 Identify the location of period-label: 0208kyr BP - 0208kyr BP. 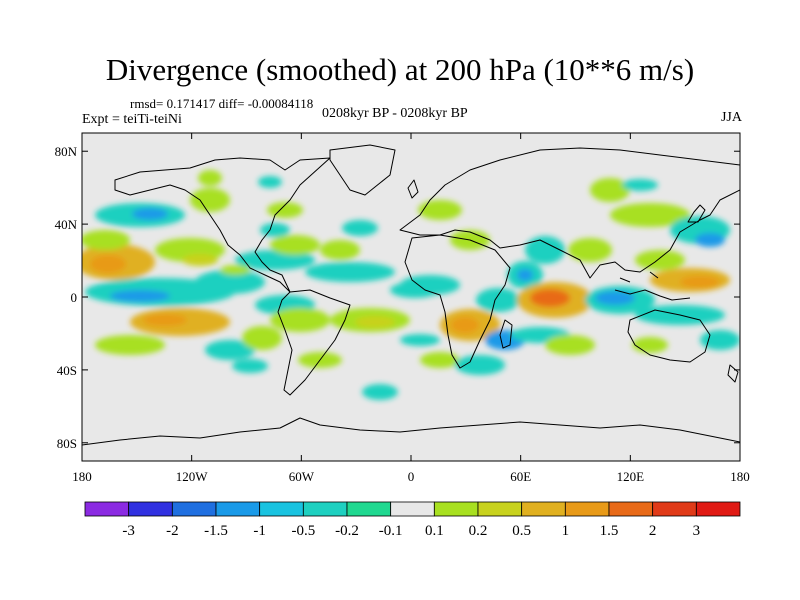
(395, 113).